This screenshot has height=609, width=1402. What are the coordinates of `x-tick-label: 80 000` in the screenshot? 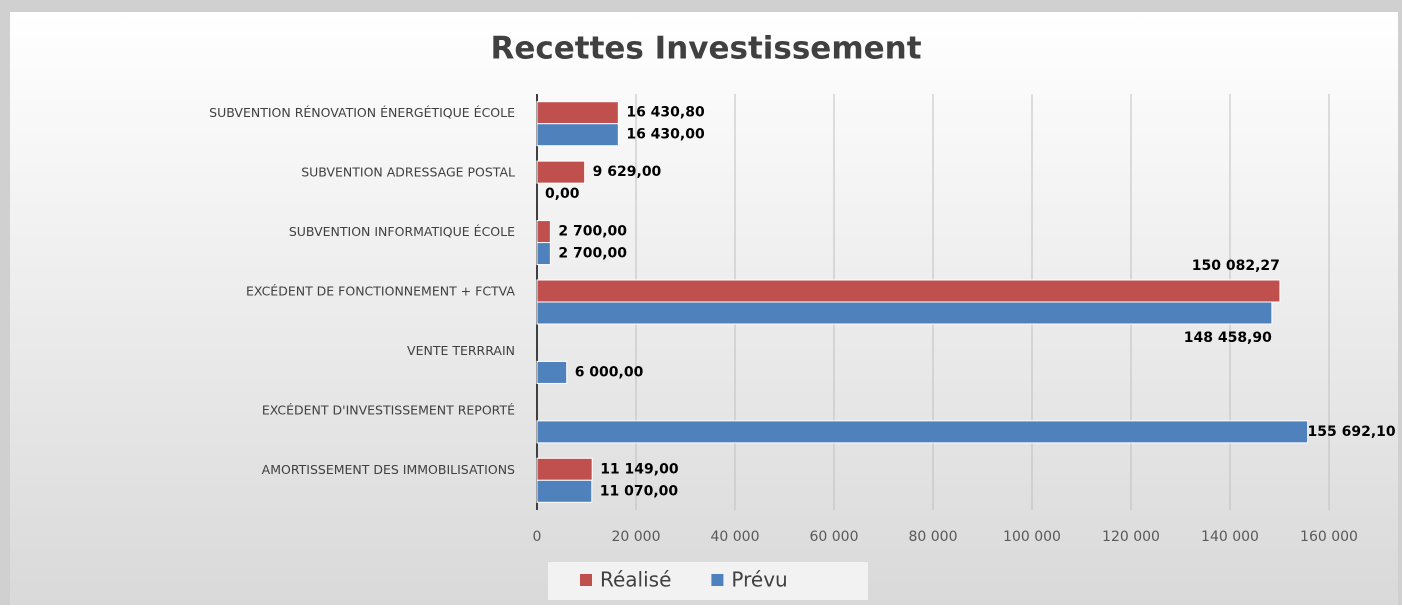 It's located at (933, 537).